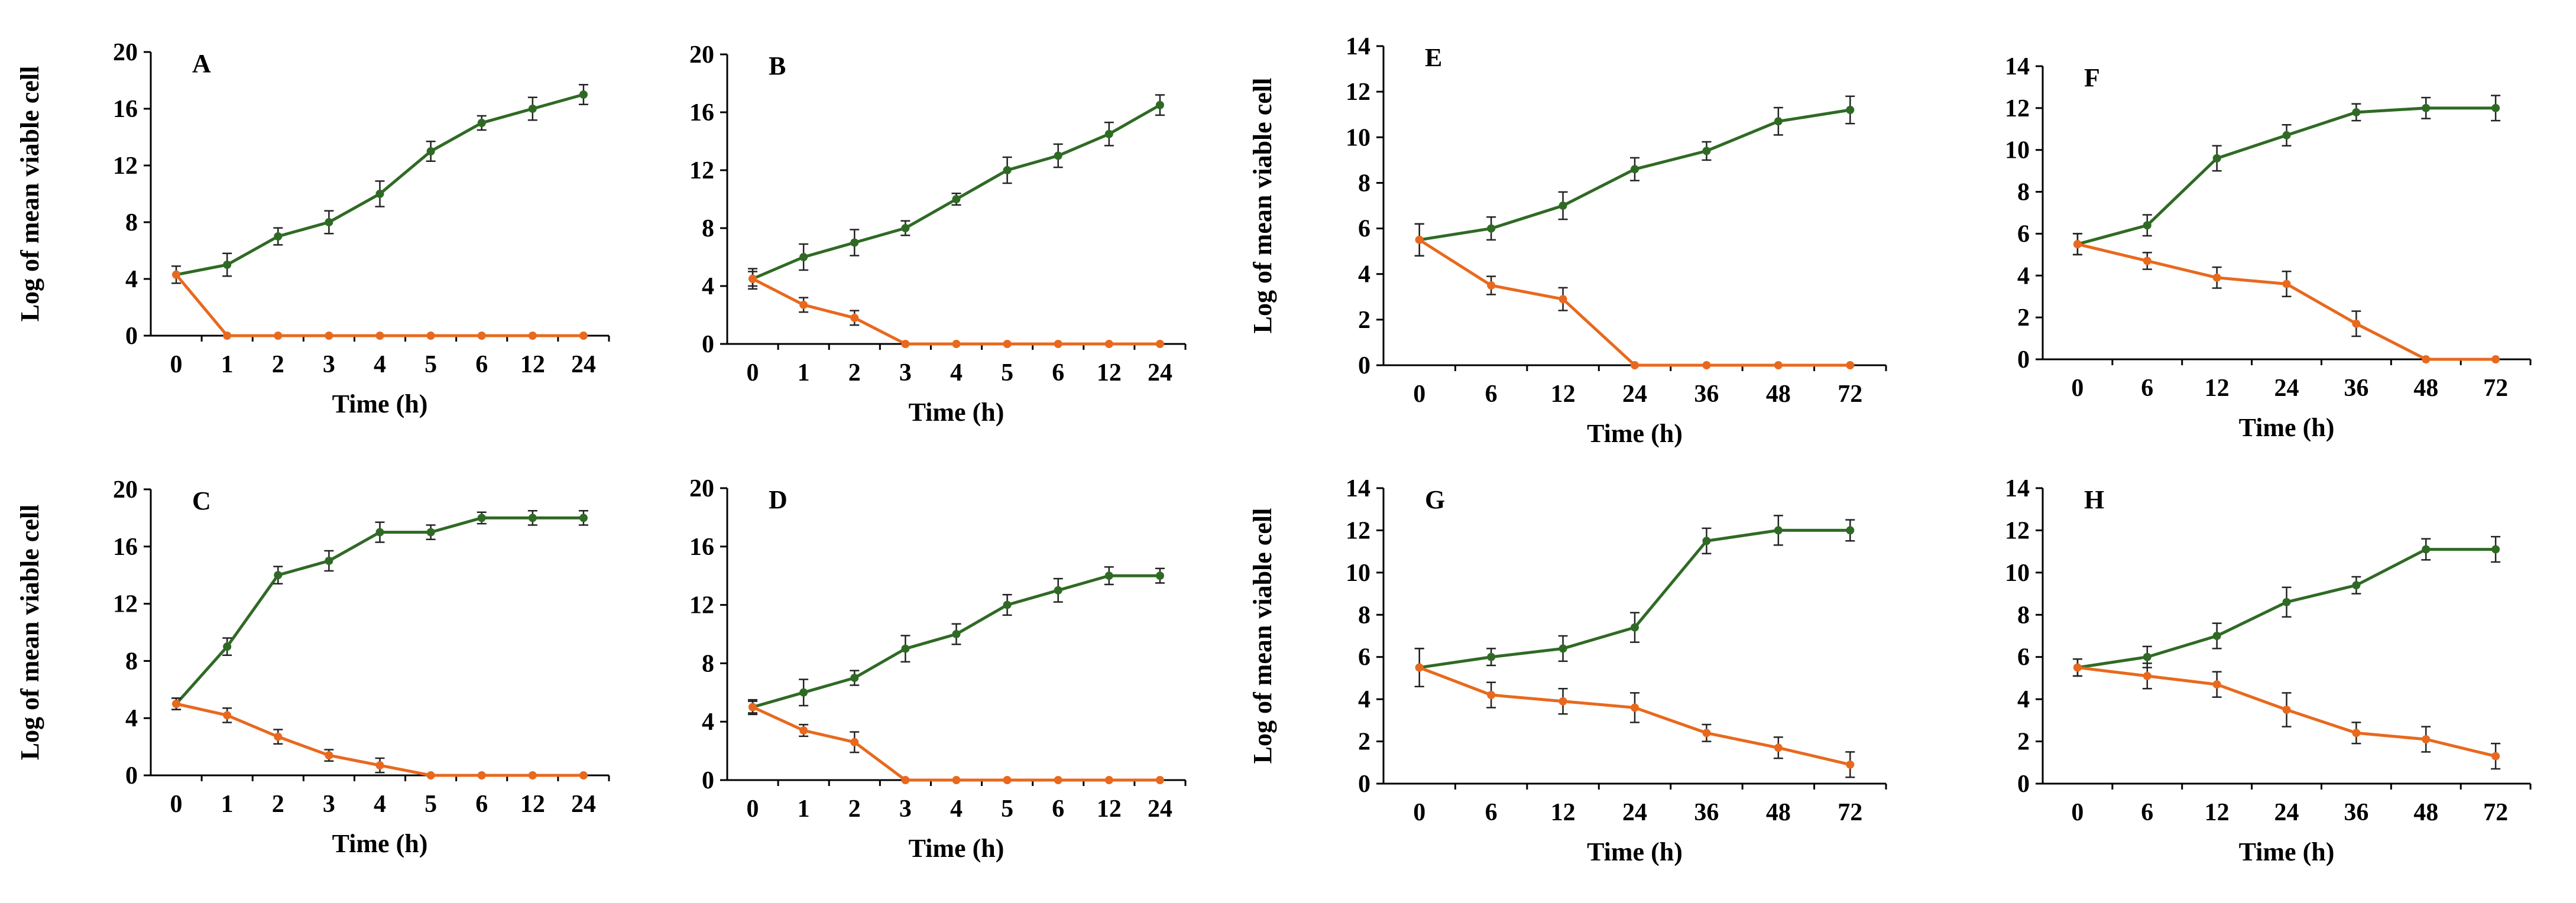 Image resolution: width=2576 pixels, height=903 pixels. Describe the element at coordinates (777, 65) in the screenshot. I see `panel-letter: B` at that location.